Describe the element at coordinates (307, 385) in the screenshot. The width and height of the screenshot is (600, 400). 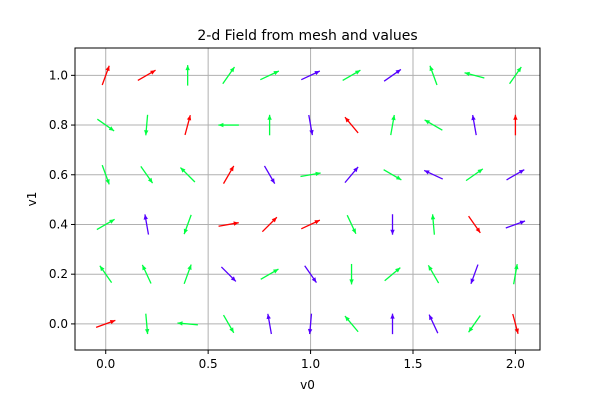
I see `x-axis-label: v0` at that location.